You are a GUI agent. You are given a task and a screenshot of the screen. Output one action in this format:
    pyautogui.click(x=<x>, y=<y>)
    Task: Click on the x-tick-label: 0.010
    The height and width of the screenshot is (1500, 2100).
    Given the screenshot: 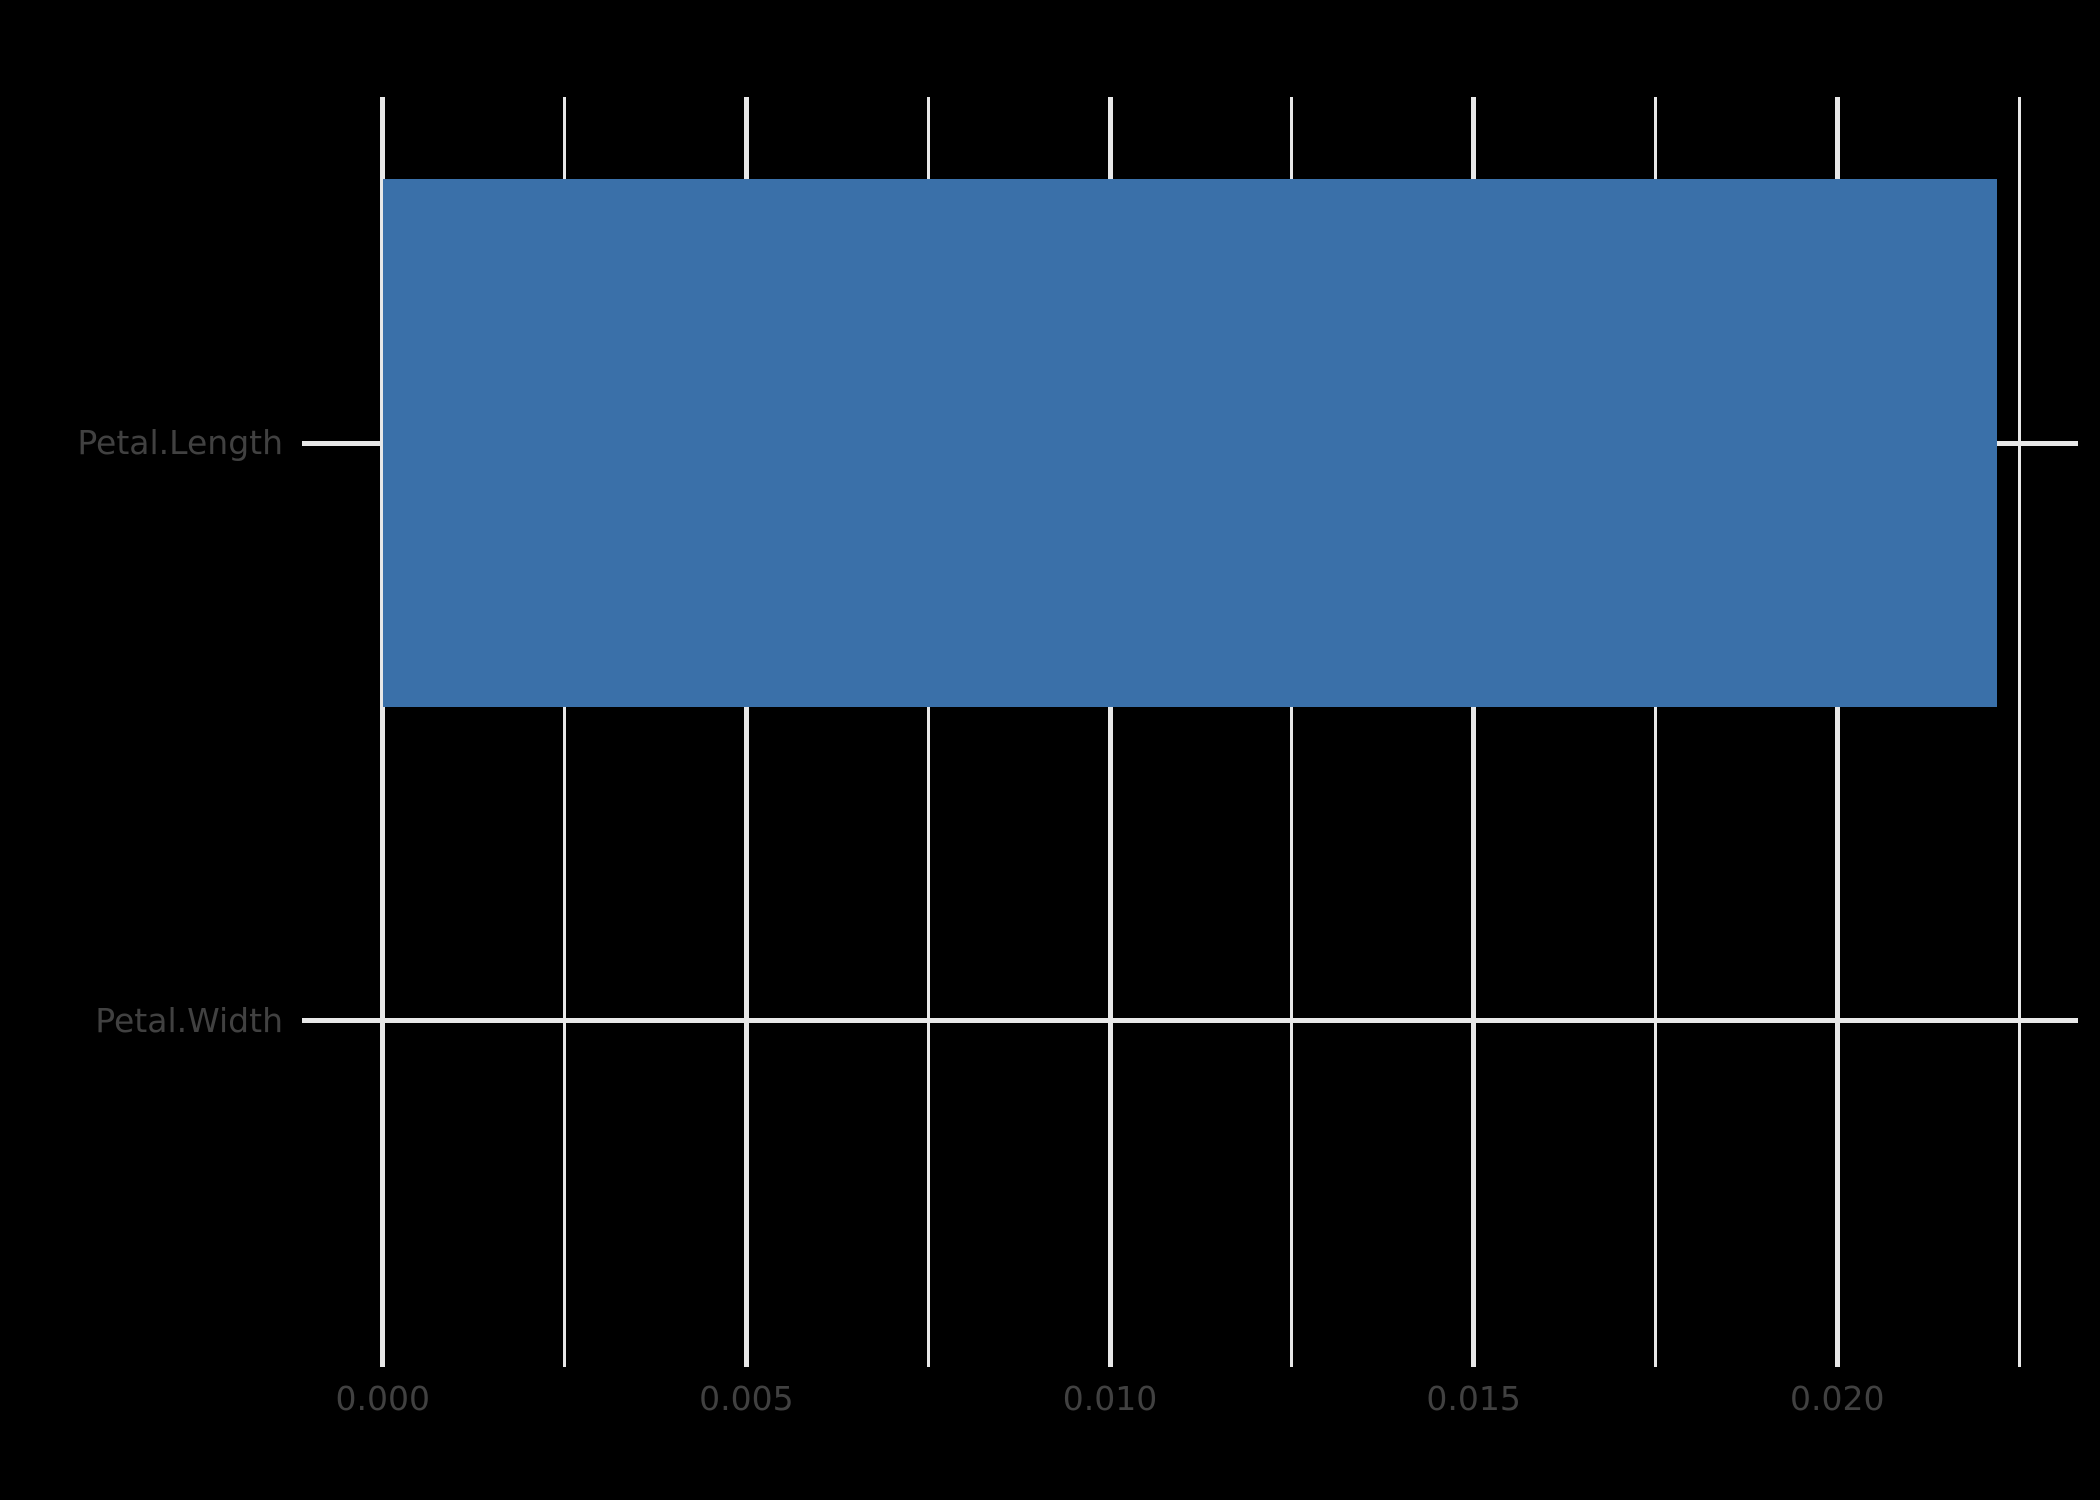 What is the action you would take?
    pyautogui.click(x=1110, y=1398)
    